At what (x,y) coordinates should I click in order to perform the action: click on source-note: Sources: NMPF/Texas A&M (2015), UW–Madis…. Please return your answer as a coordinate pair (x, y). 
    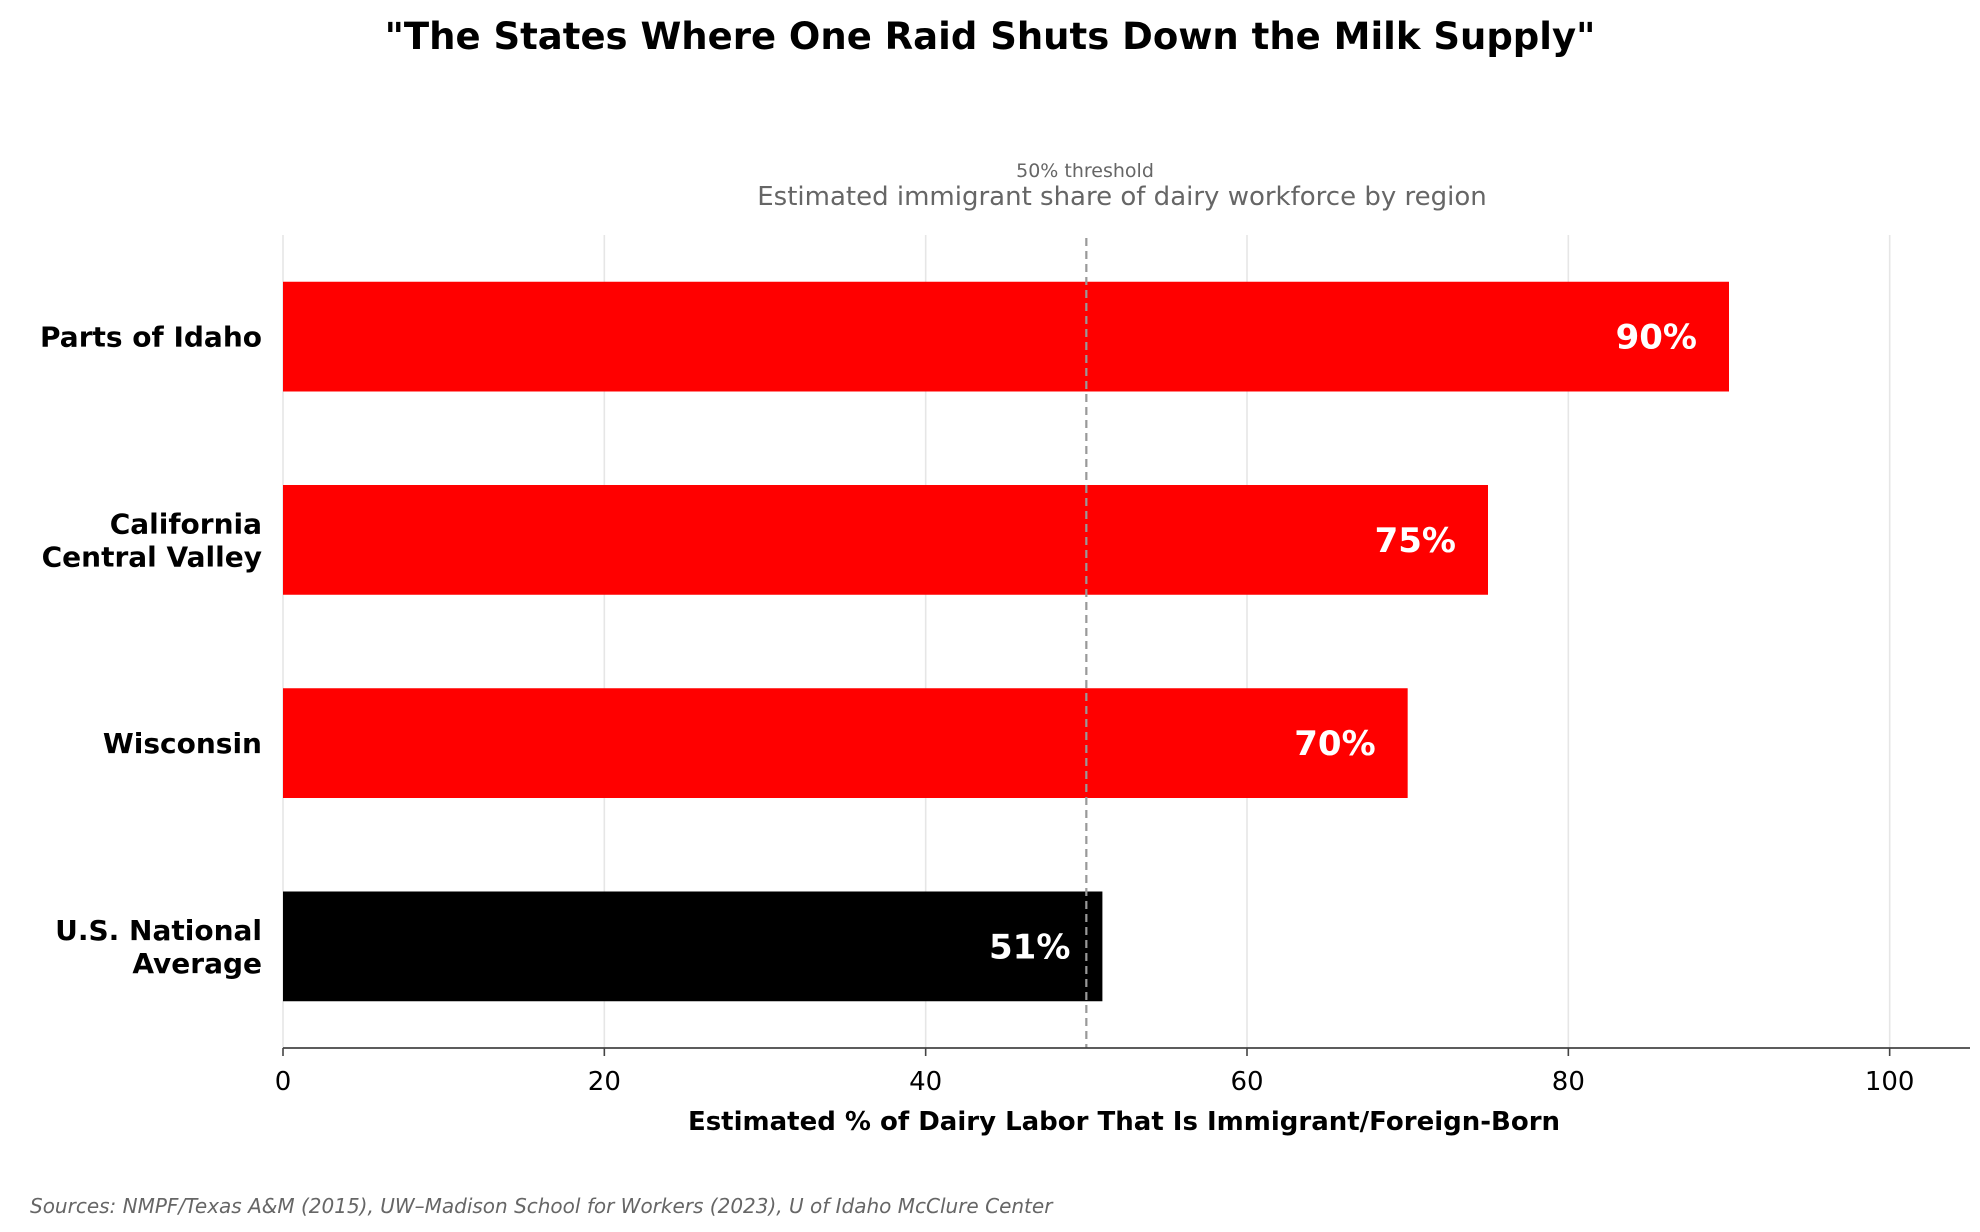
    Looking at the image, I should click on (542, 1206).